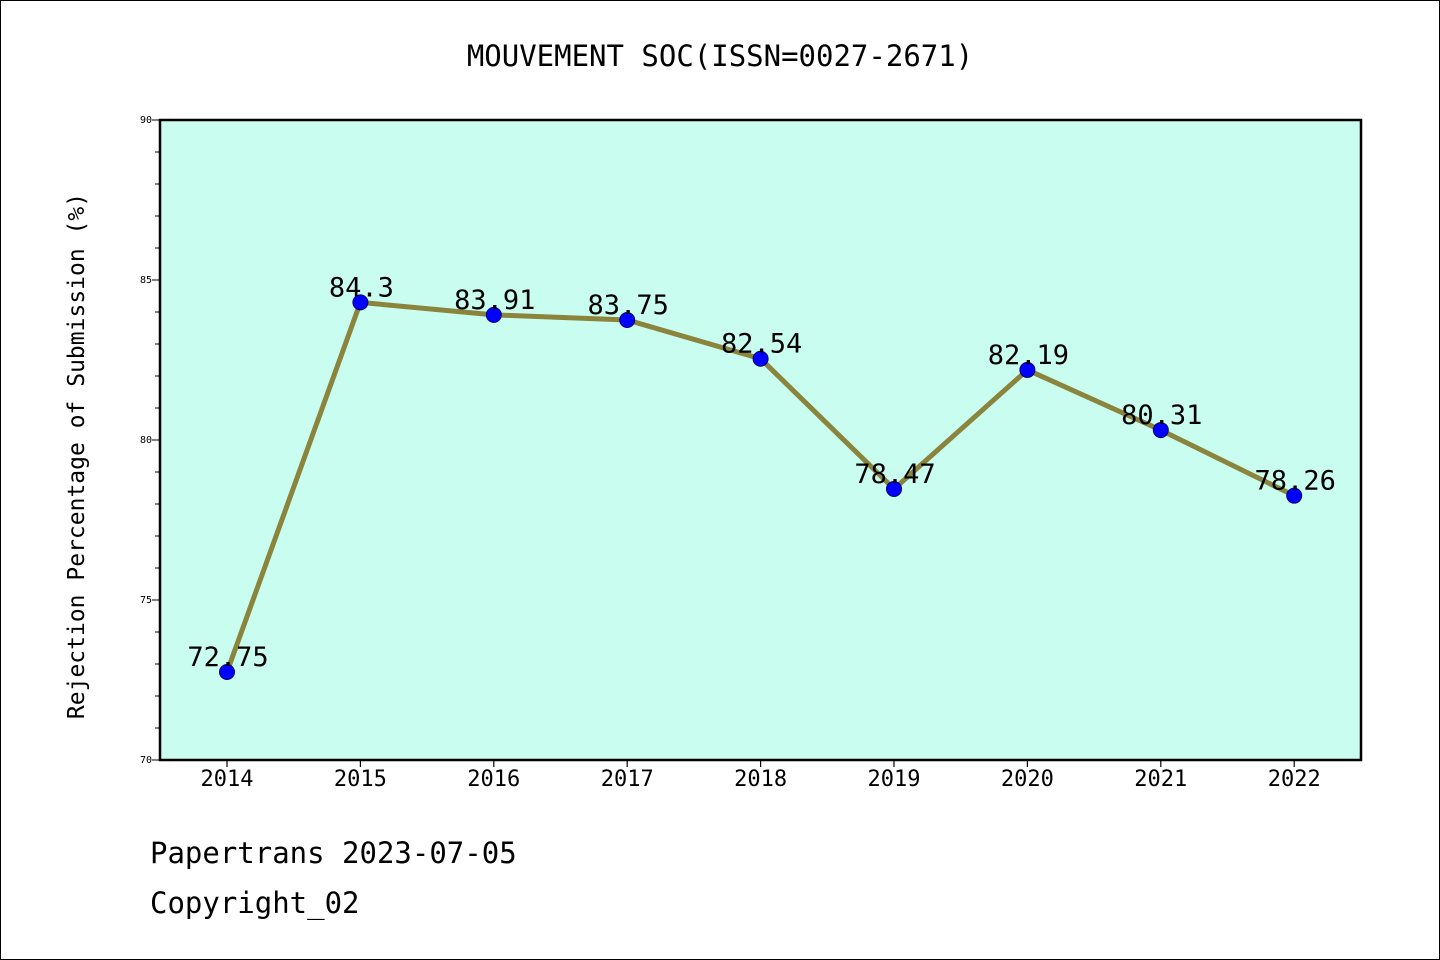 The image size is (1440, 960). Describe the element at coordinates (493, 779) in the screenshot. I see `x-tick-label: 2016` at that location.